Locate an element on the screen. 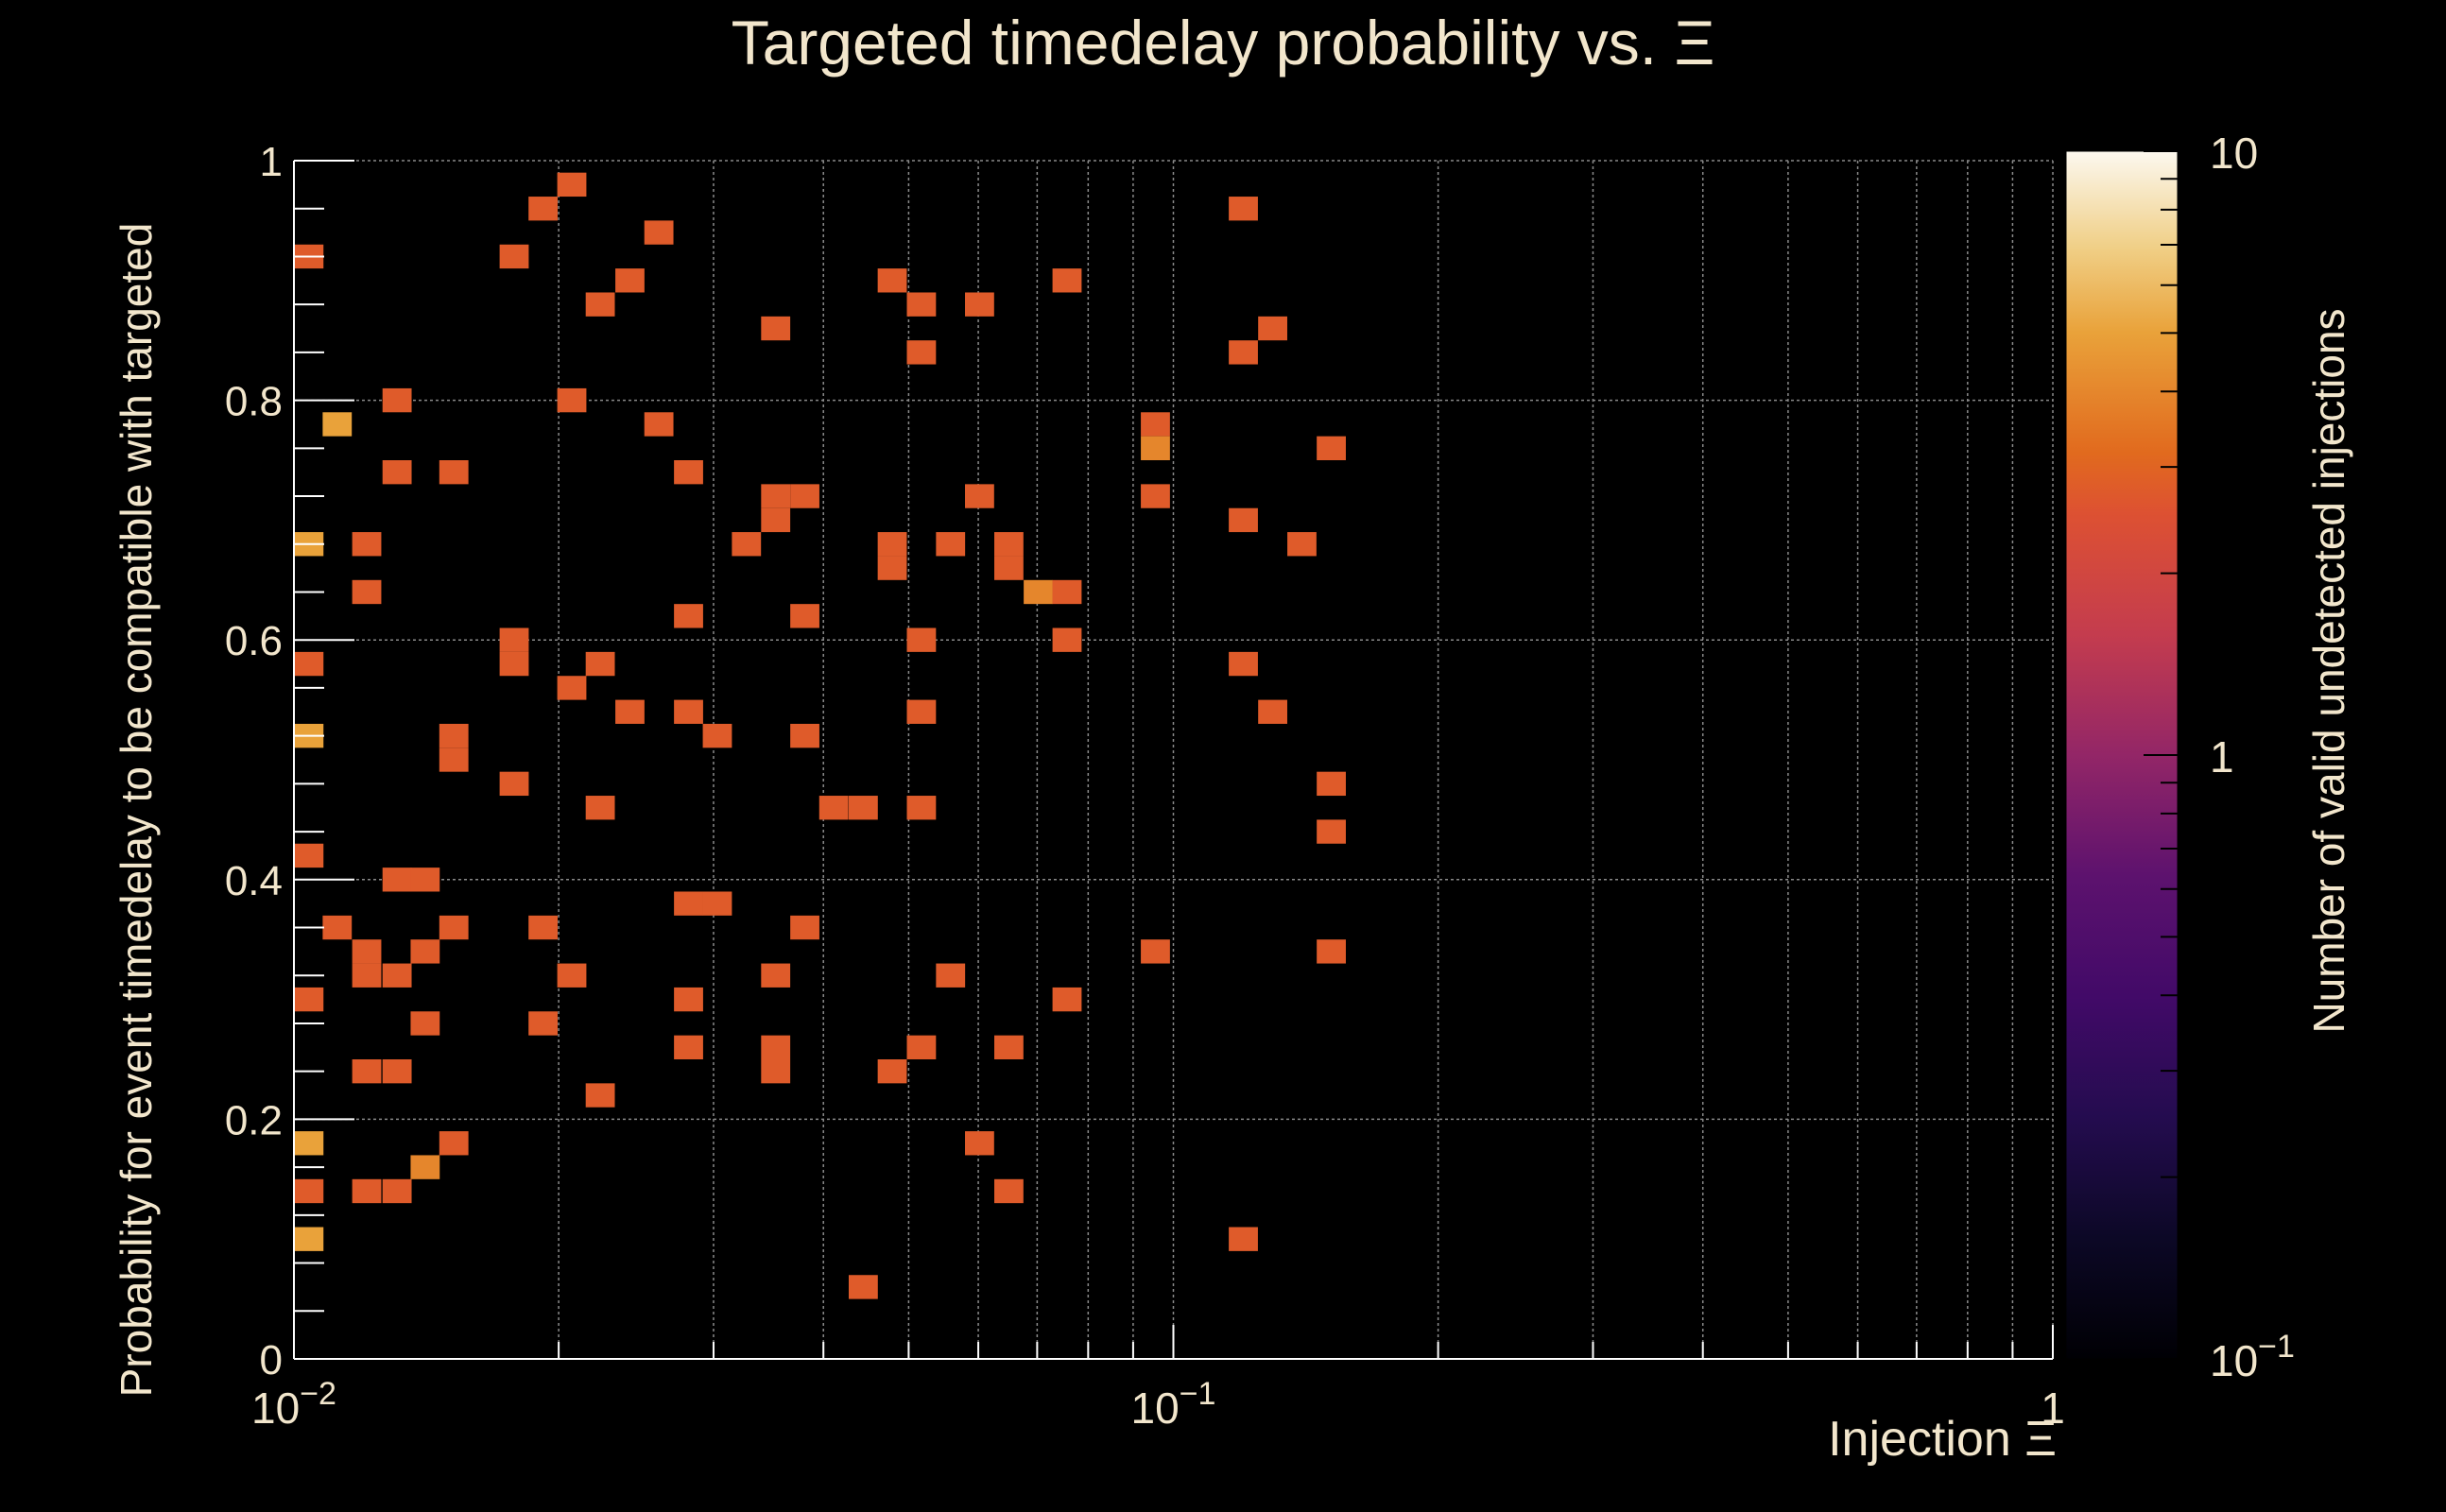 The image size is (2446, 1512). x-tick-label: 1 is located at coordinates (2053, 1408).